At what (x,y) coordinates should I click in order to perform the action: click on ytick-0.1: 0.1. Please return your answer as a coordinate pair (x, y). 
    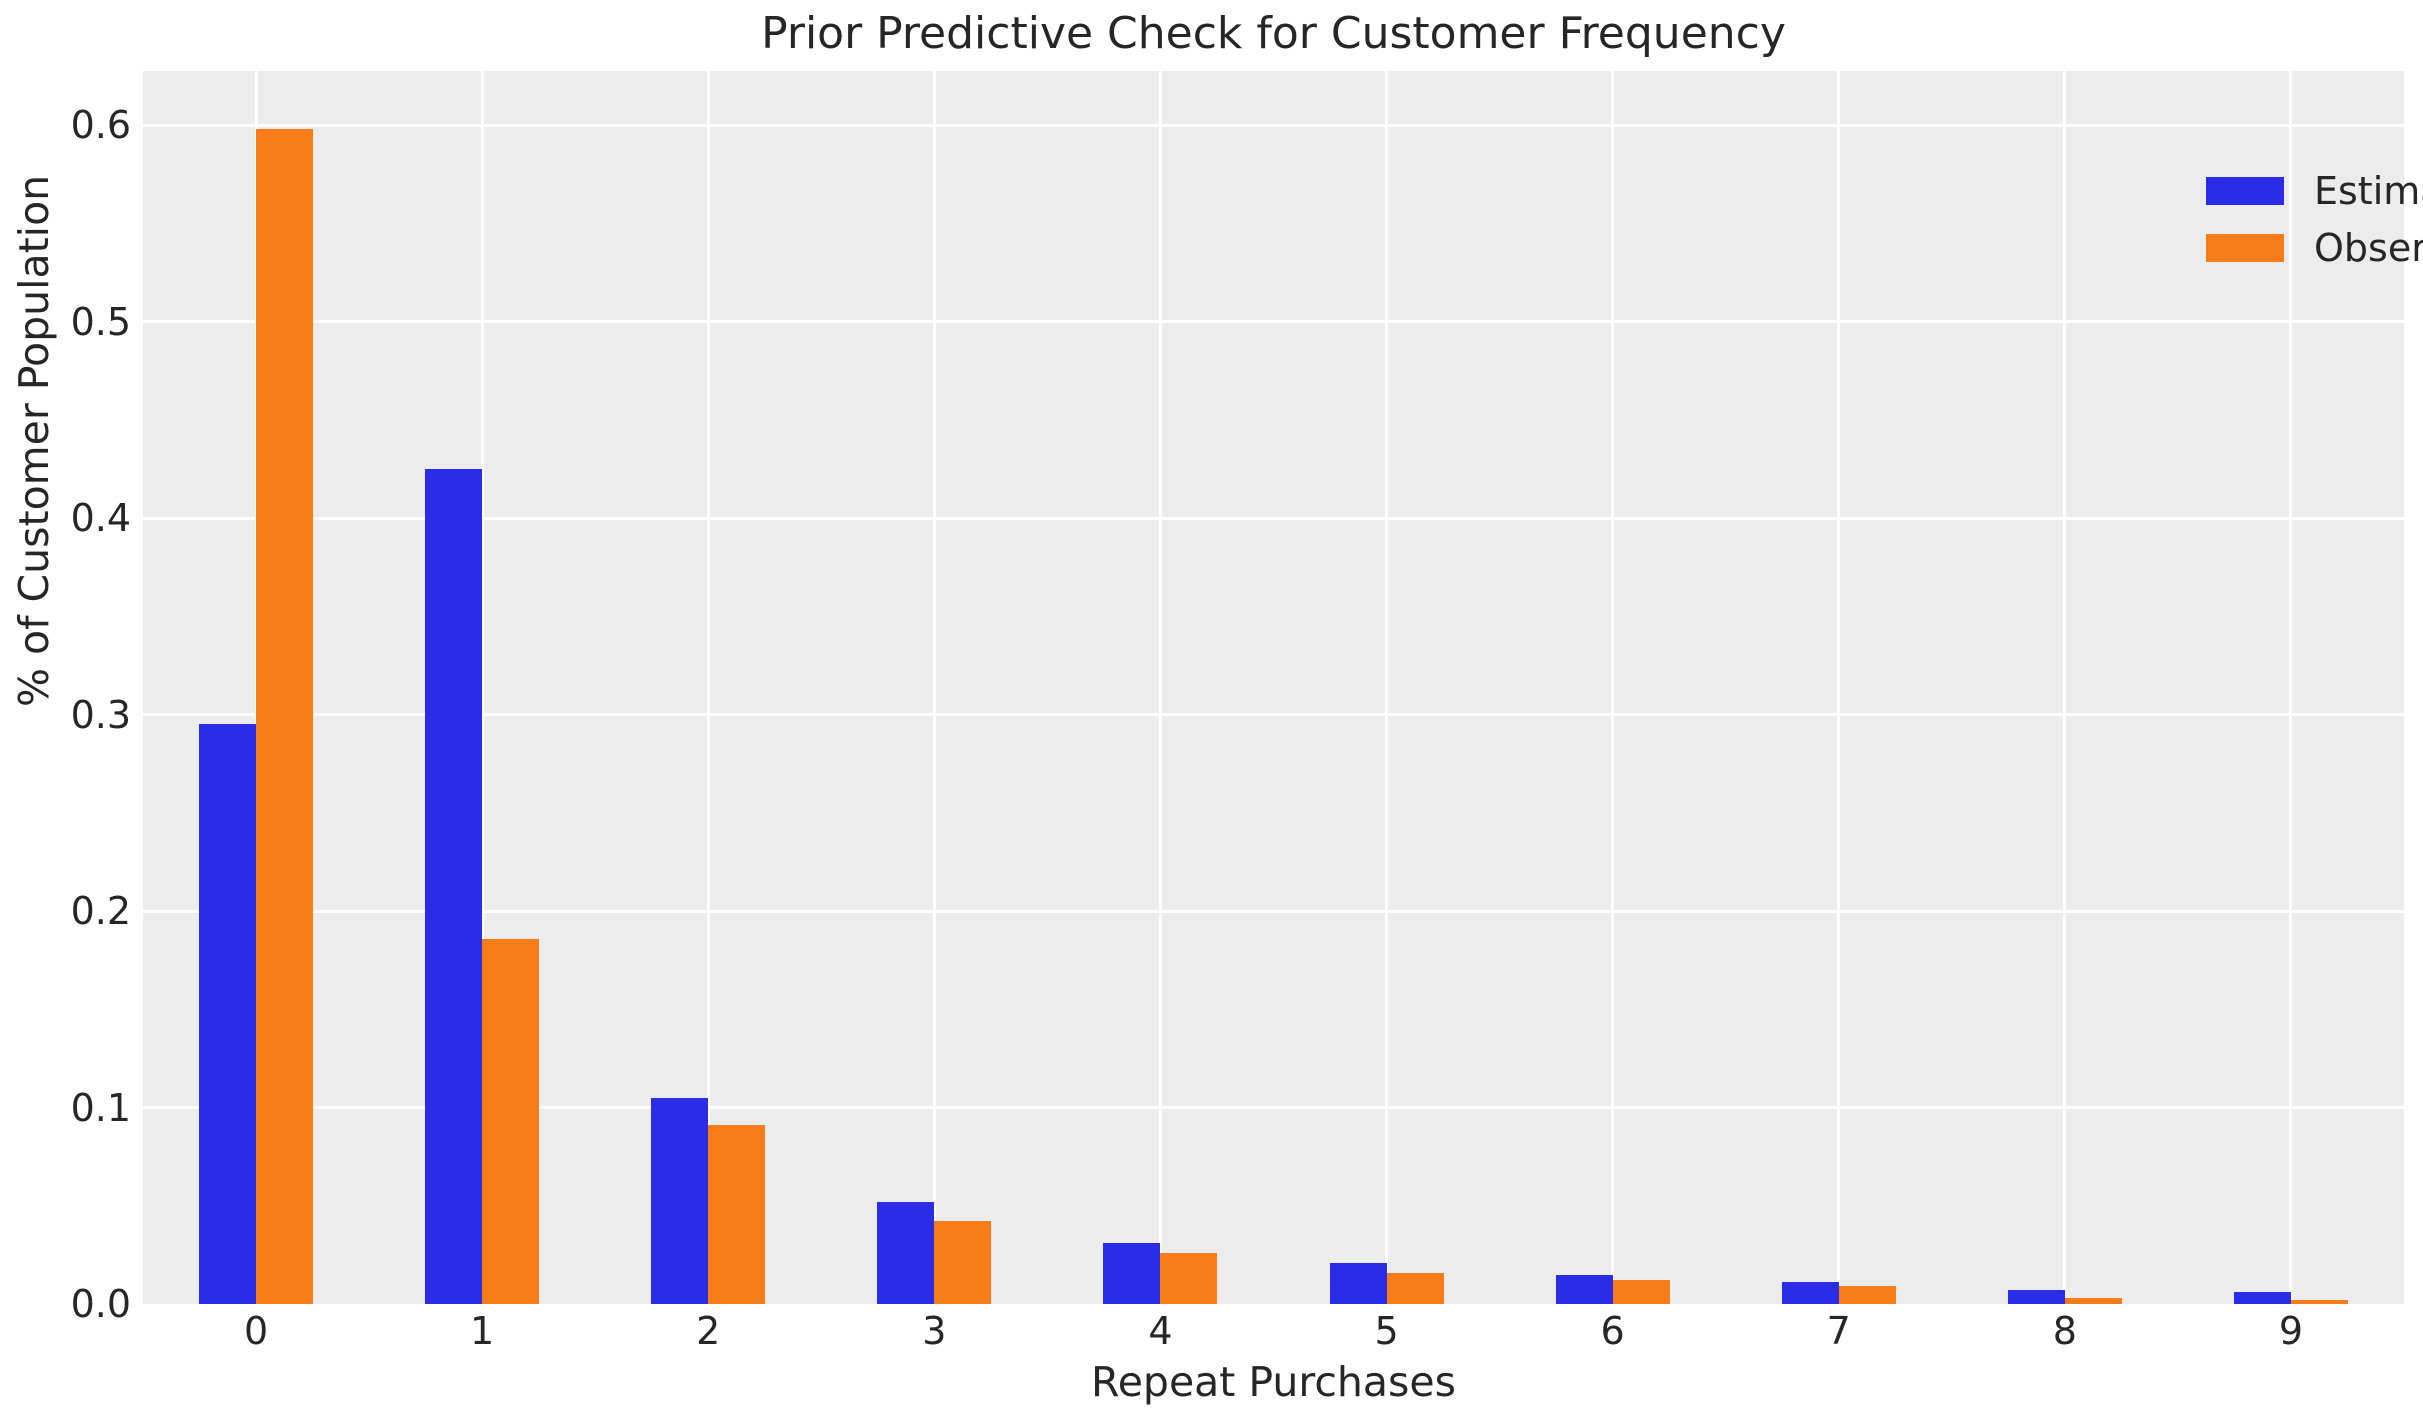
    Looking at the image, I should click on (100, 1107).